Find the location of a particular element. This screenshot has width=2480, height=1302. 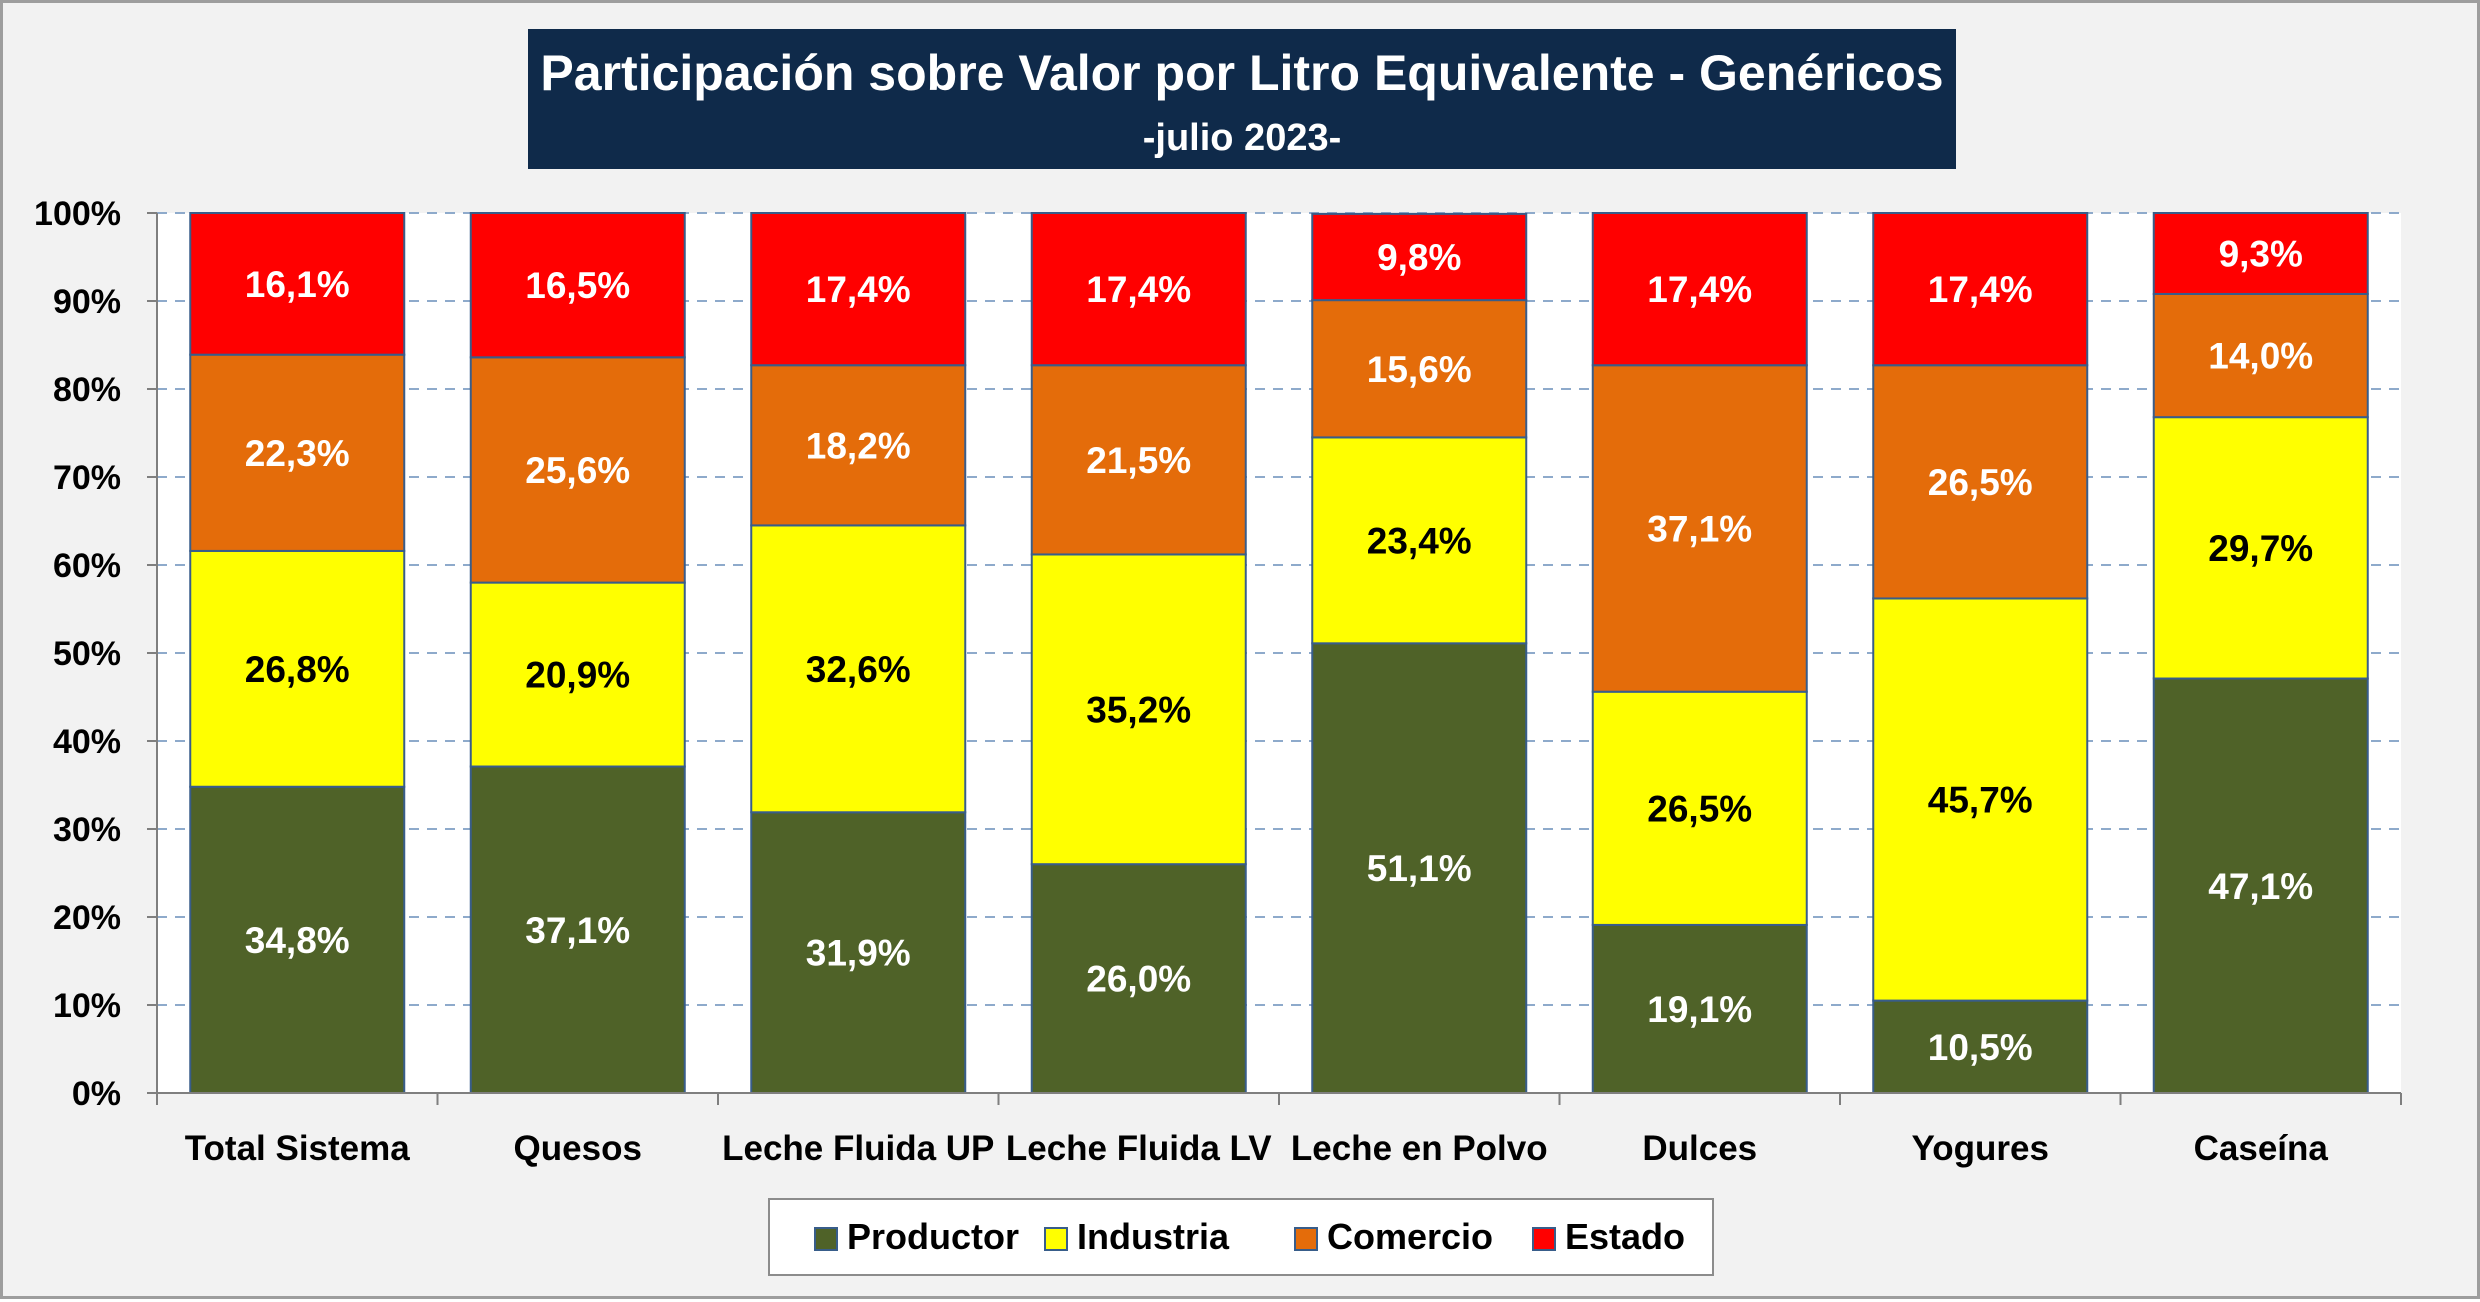

data-label: 26,8% is located at coordinates (297, 669).